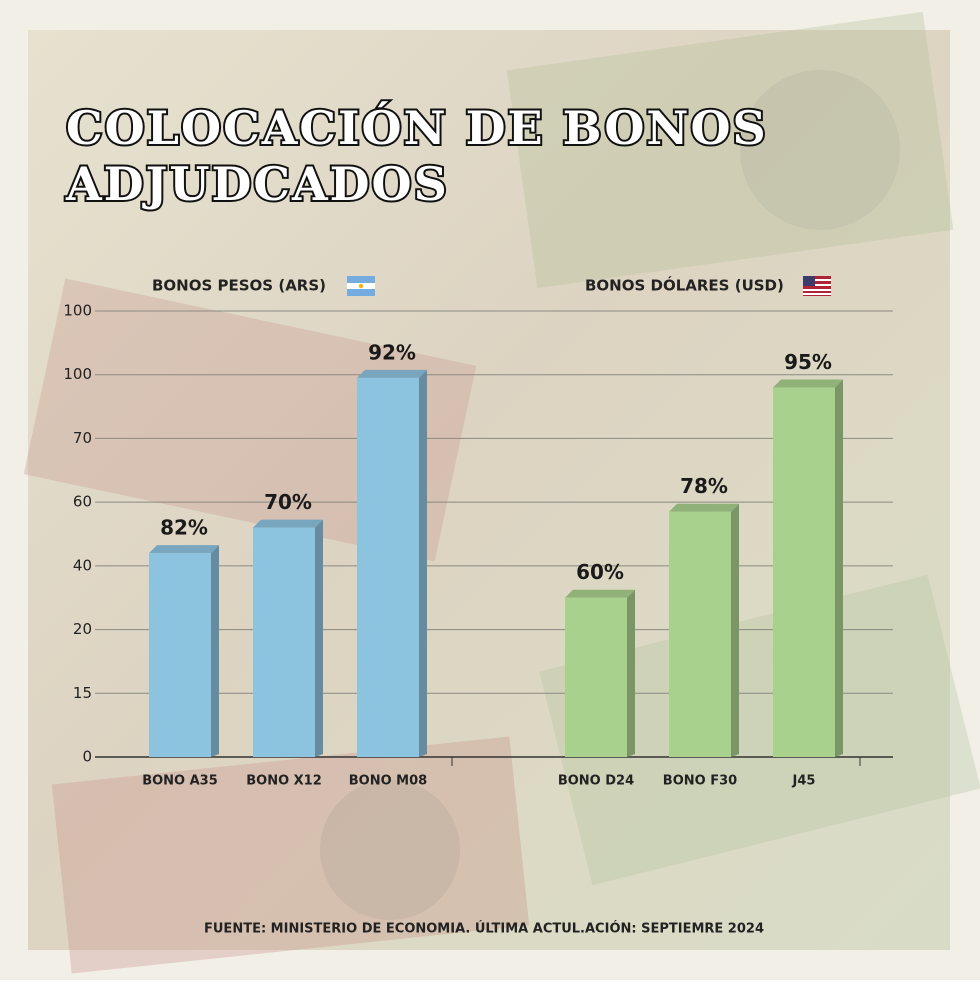 The width and height of the screenshot is (980, 984). What do you see at coordinates (288, 502) in the screenshot?
I see `data-label: 70%` at bounding box center [288, 502].